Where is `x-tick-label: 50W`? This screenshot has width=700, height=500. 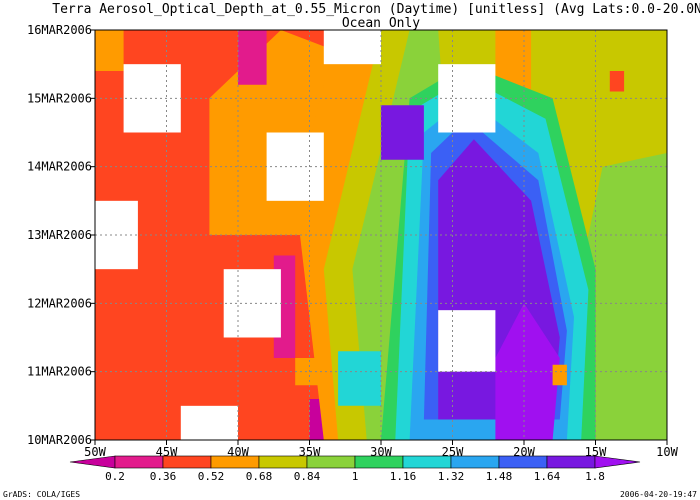 x-tick-label: 50W is located at coordinates (95, 452).